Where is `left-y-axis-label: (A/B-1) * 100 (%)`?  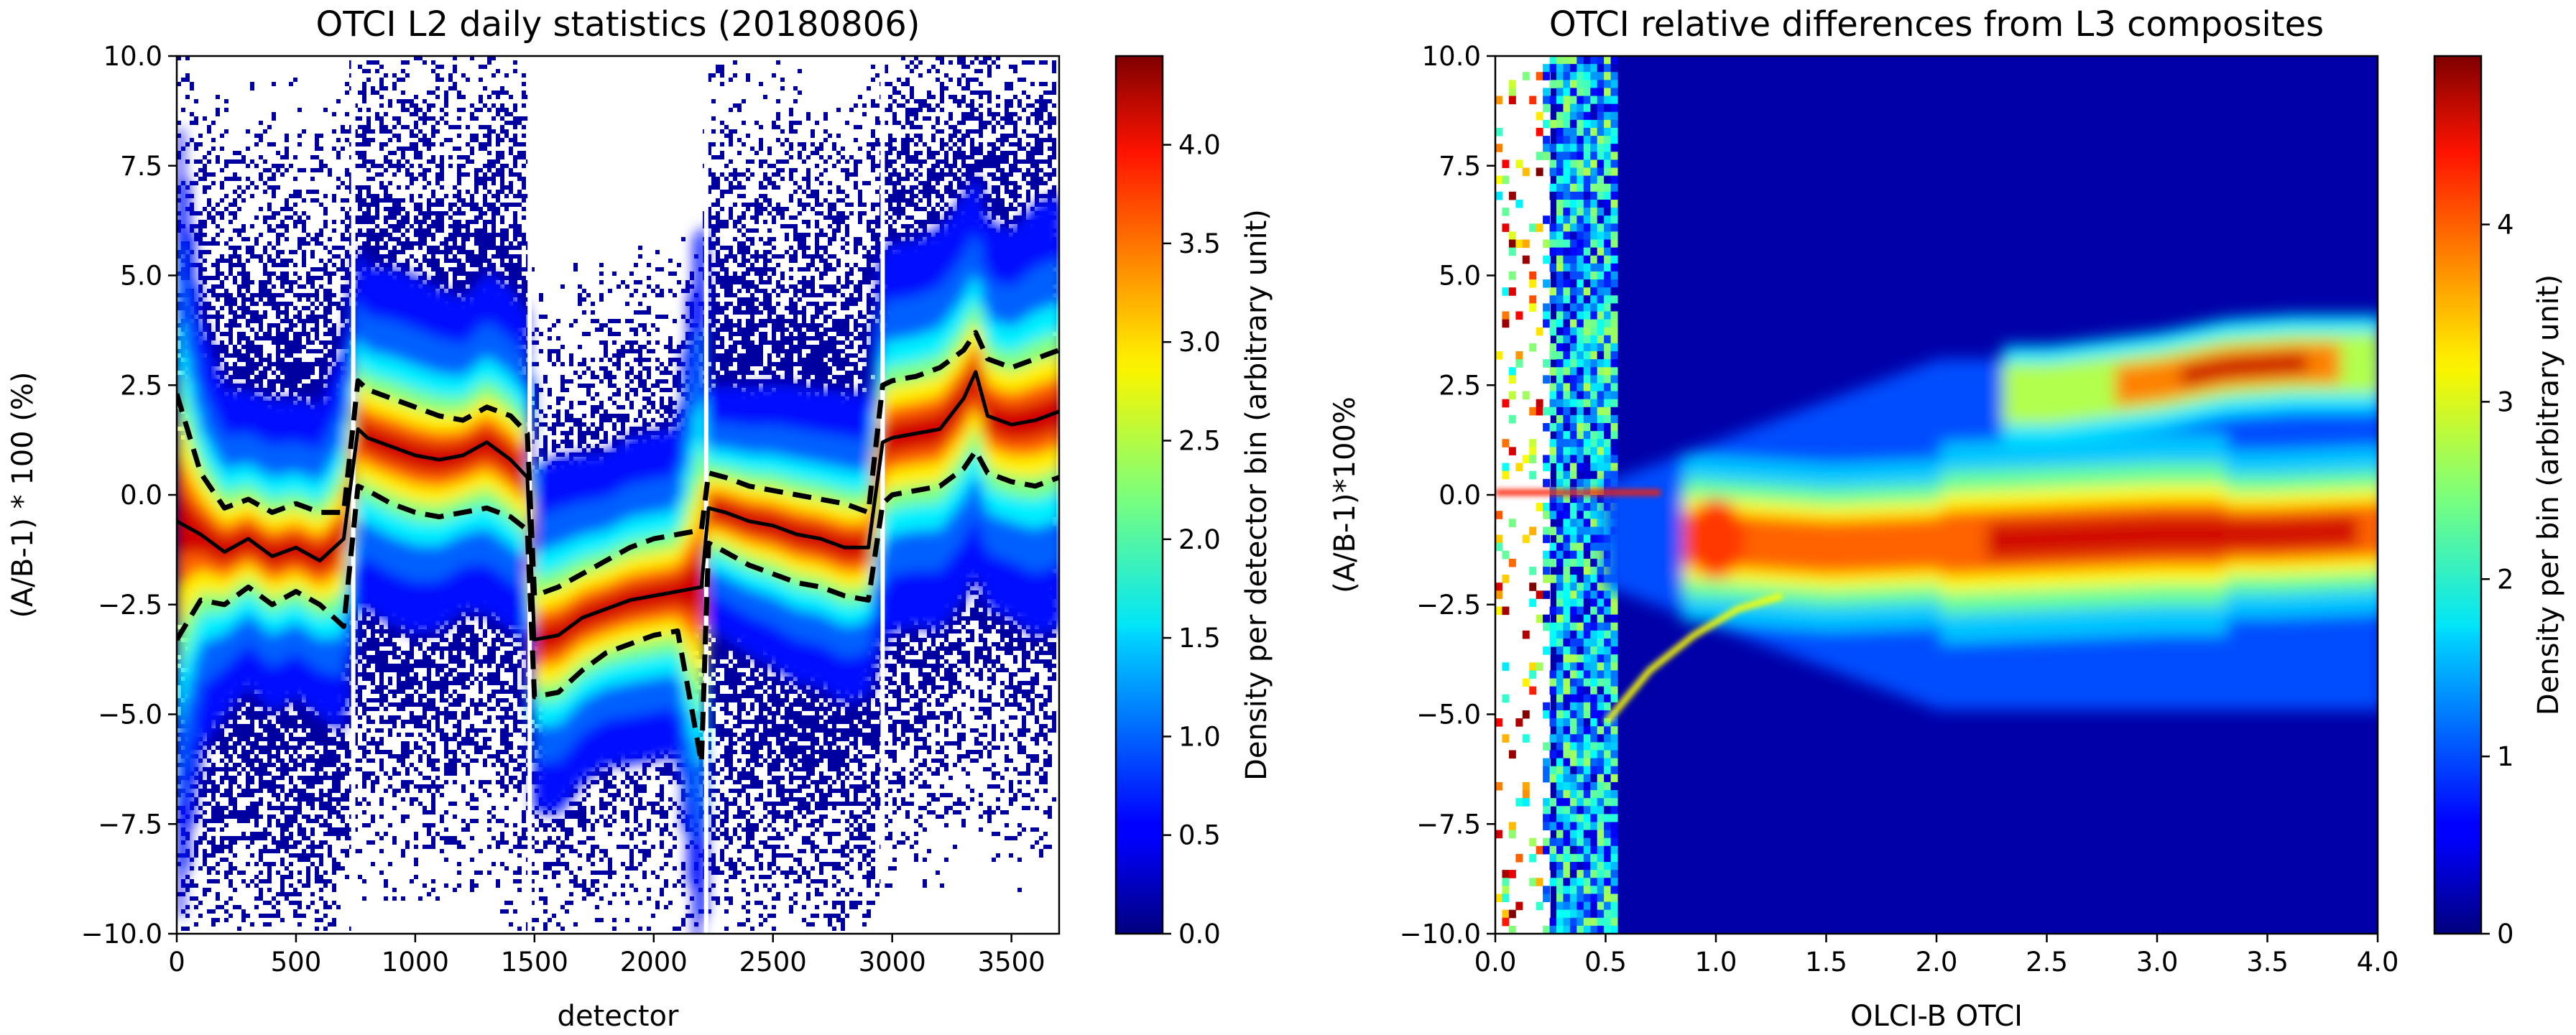
left-y-axis-label: (A/B-1) * 100 (%) is located at coordinates (23, 494).